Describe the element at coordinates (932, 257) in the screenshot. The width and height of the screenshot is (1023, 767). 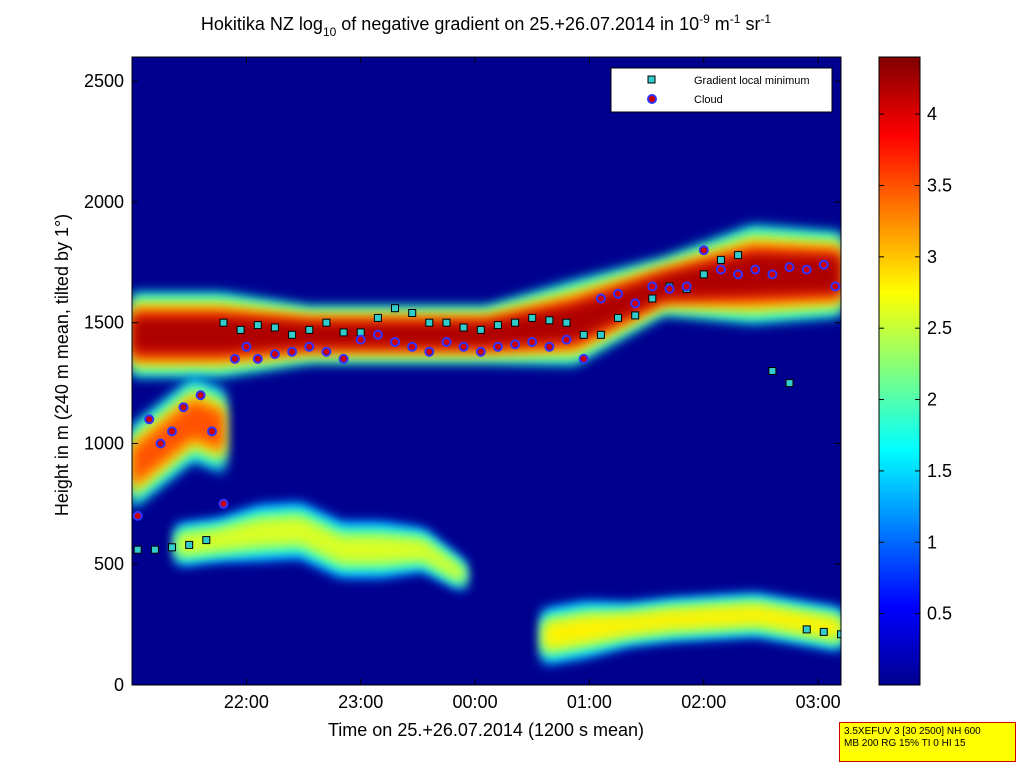
I see `colorbar-tick-label: 3` at that location.